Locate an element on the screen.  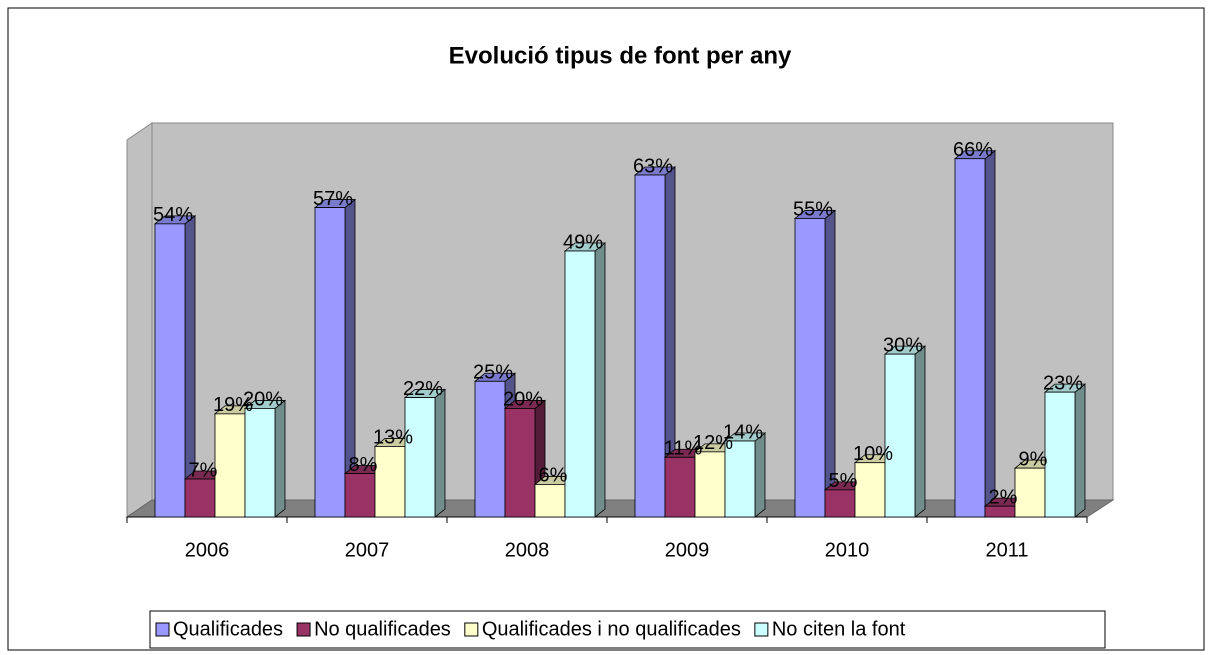
data-label: 8% is located at coordinates (363, 465).